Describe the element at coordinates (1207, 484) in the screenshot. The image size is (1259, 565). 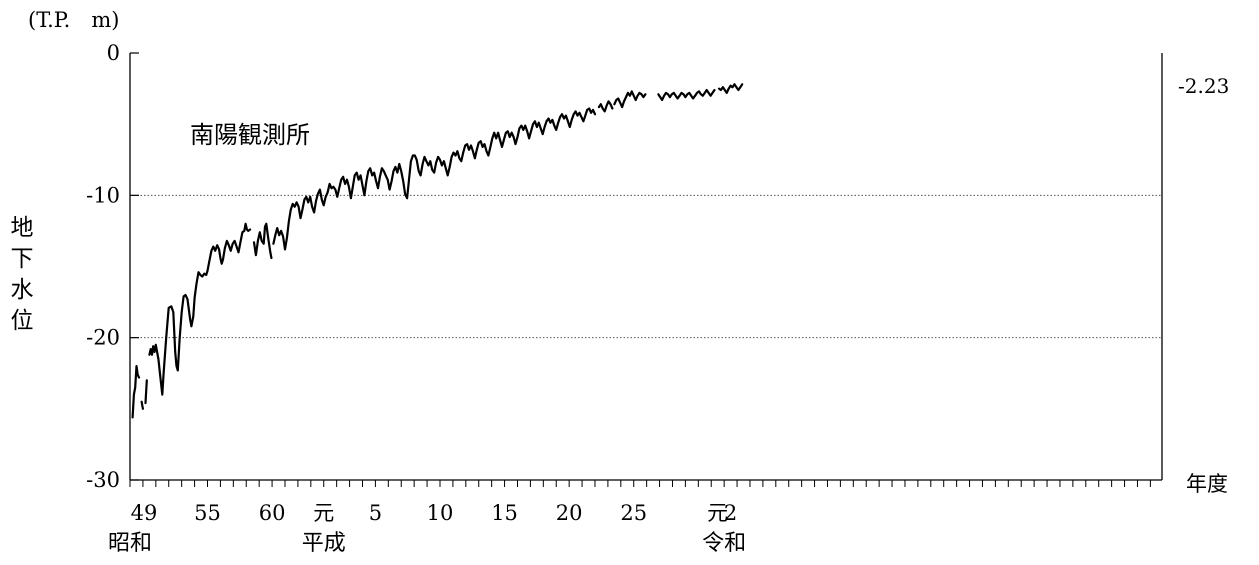
I see `x-axis-title: 年度` at that location.